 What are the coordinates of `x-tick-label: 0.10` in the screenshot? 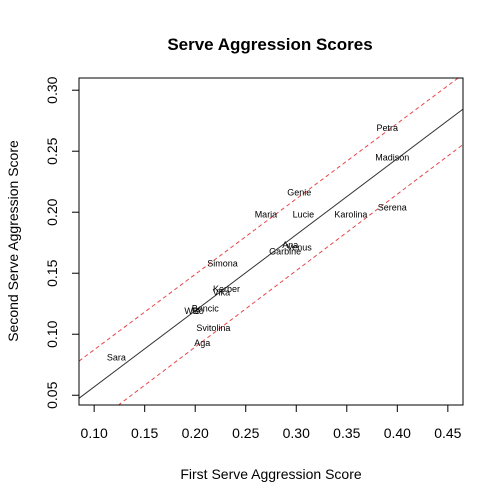 It's located at (94, 433).